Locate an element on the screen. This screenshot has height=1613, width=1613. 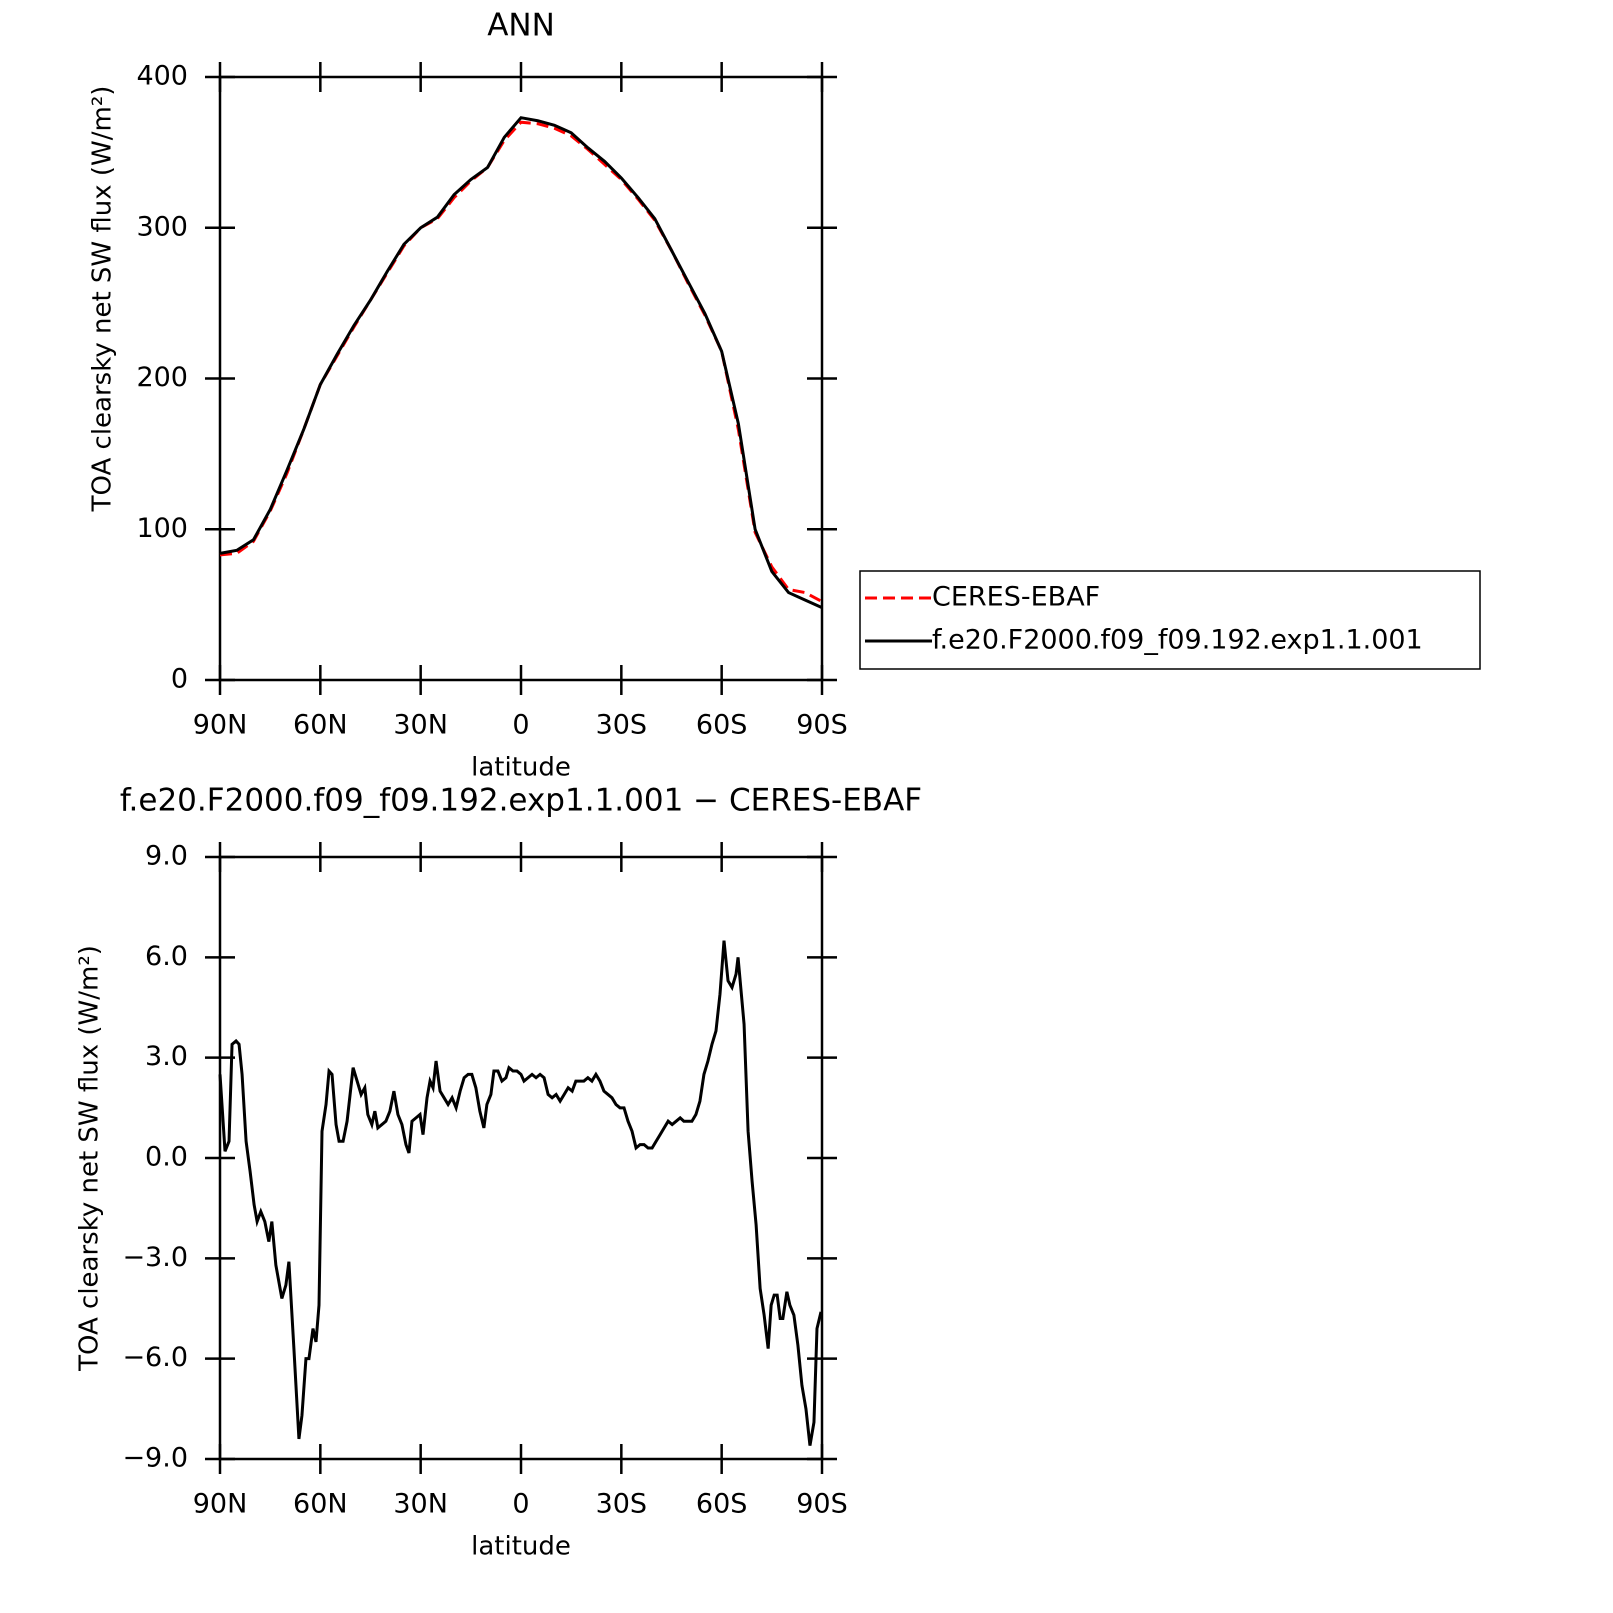
legend-label: CERES-EBAF is located at coordinates (1016, 597).